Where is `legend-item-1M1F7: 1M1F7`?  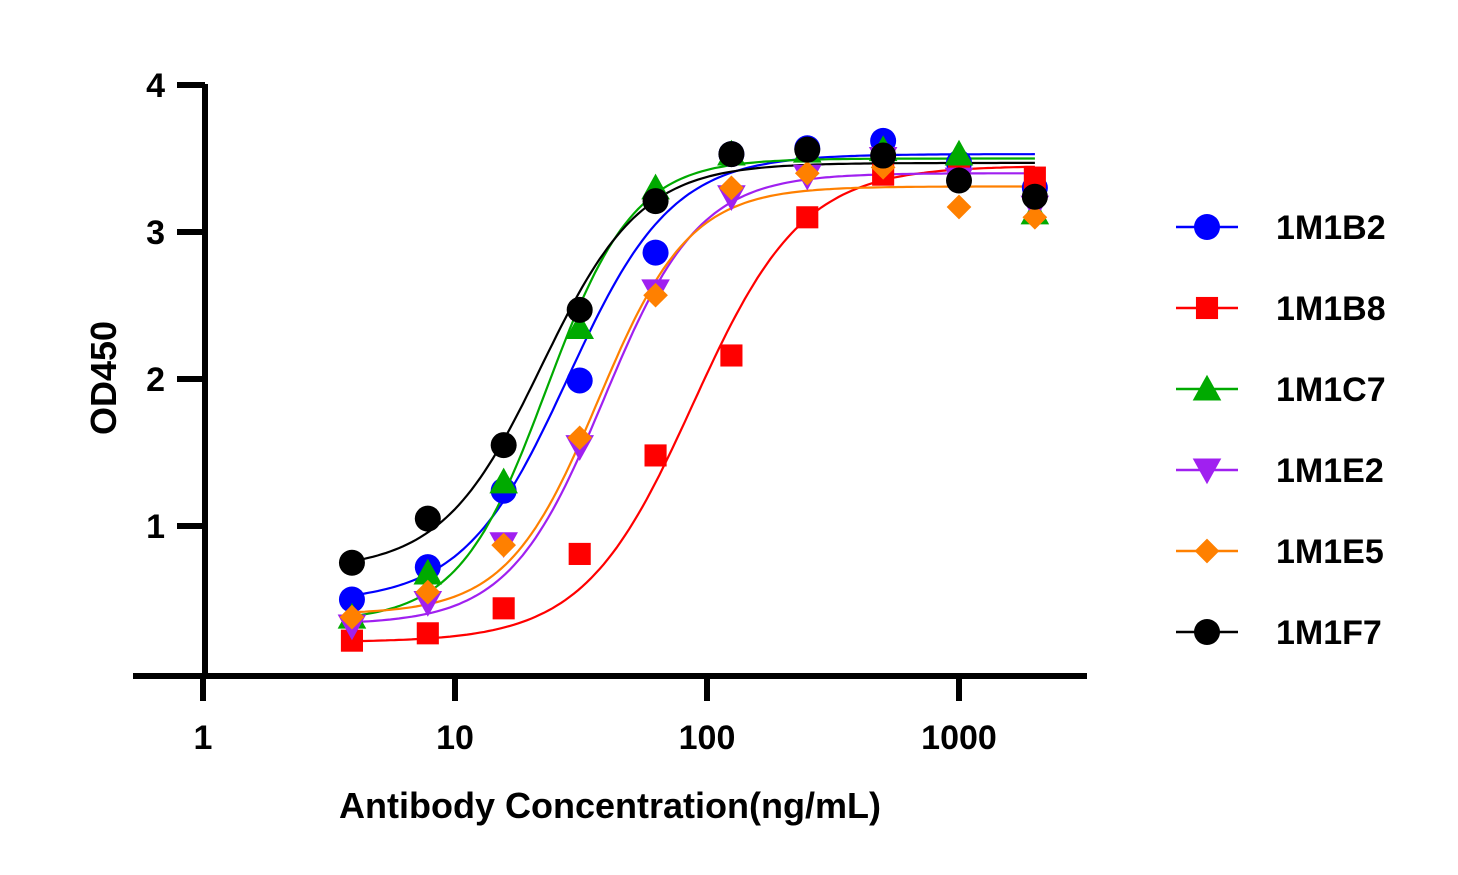
legend-item-1M1F7: 1M1F7 is located at coordinates (1279, 633).